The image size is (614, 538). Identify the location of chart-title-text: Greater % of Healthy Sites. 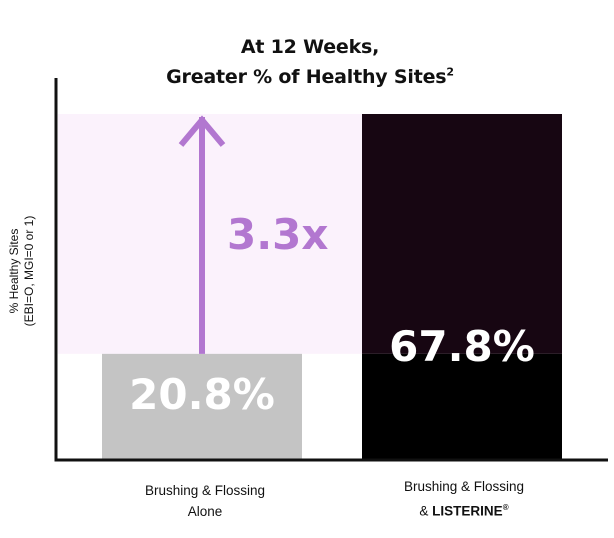
(306, 77).